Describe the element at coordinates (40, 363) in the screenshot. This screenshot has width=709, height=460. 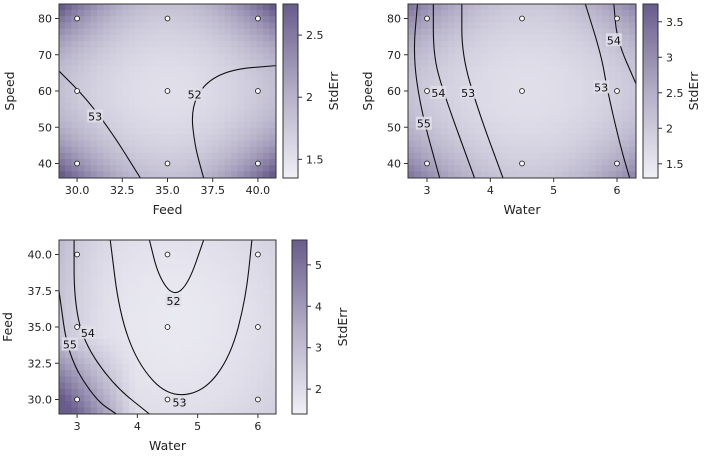
I see `y-tick-label: 32.5` at that location.